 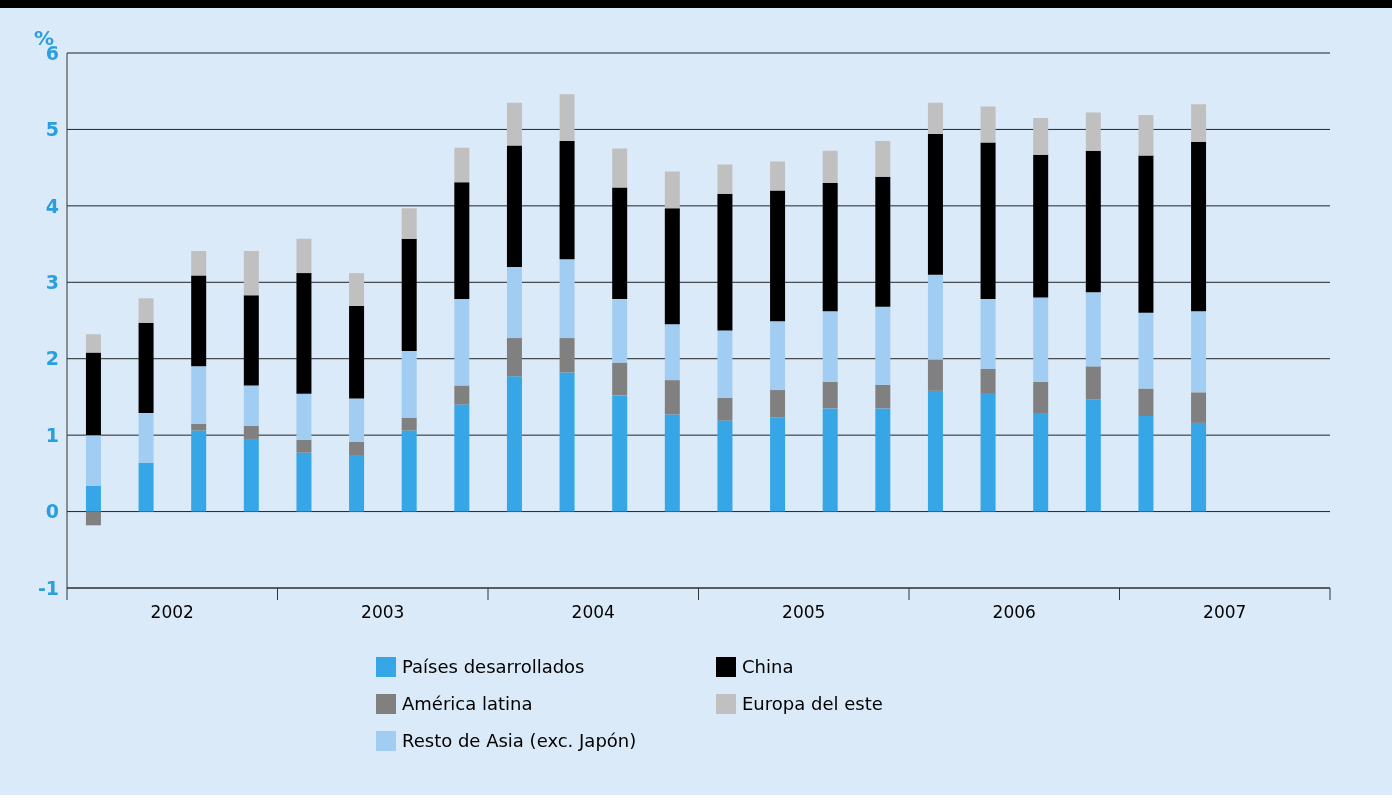 What do you see at coordinates (52, 358) in the screenshot?
I see `y-tick-label: 2` at bounding box center [52, 358].